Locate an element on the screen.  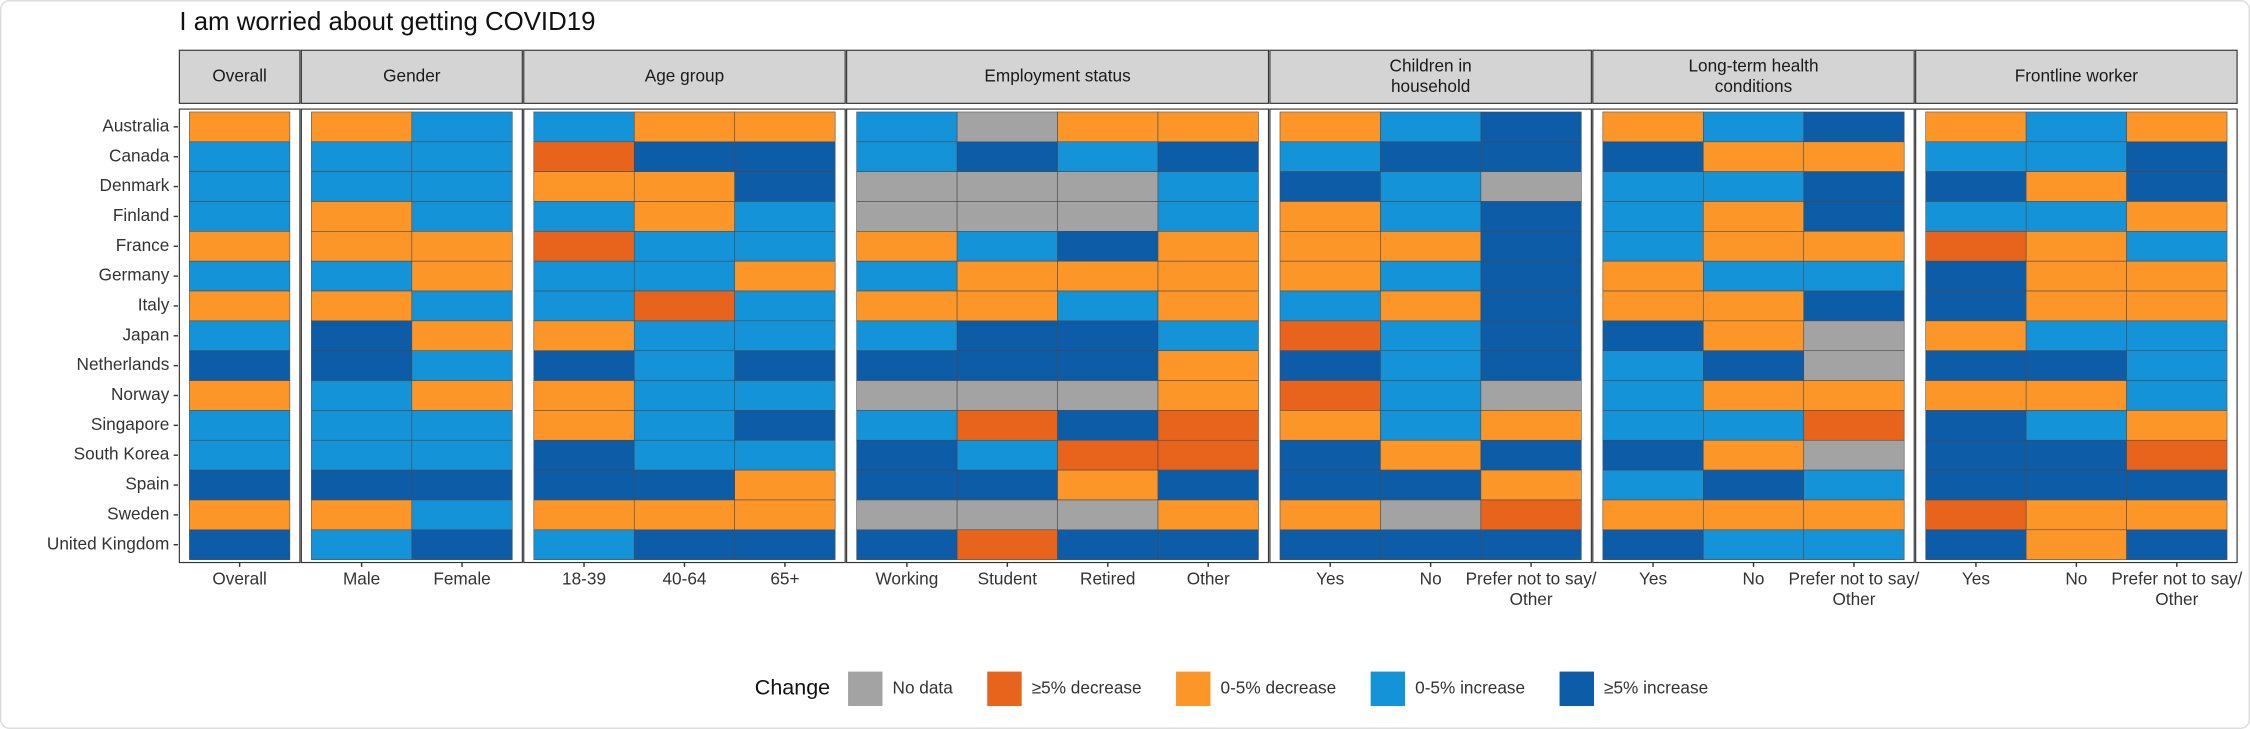
chart-title: I am worried about getting COVID19 is located at coordinates (387, 22).